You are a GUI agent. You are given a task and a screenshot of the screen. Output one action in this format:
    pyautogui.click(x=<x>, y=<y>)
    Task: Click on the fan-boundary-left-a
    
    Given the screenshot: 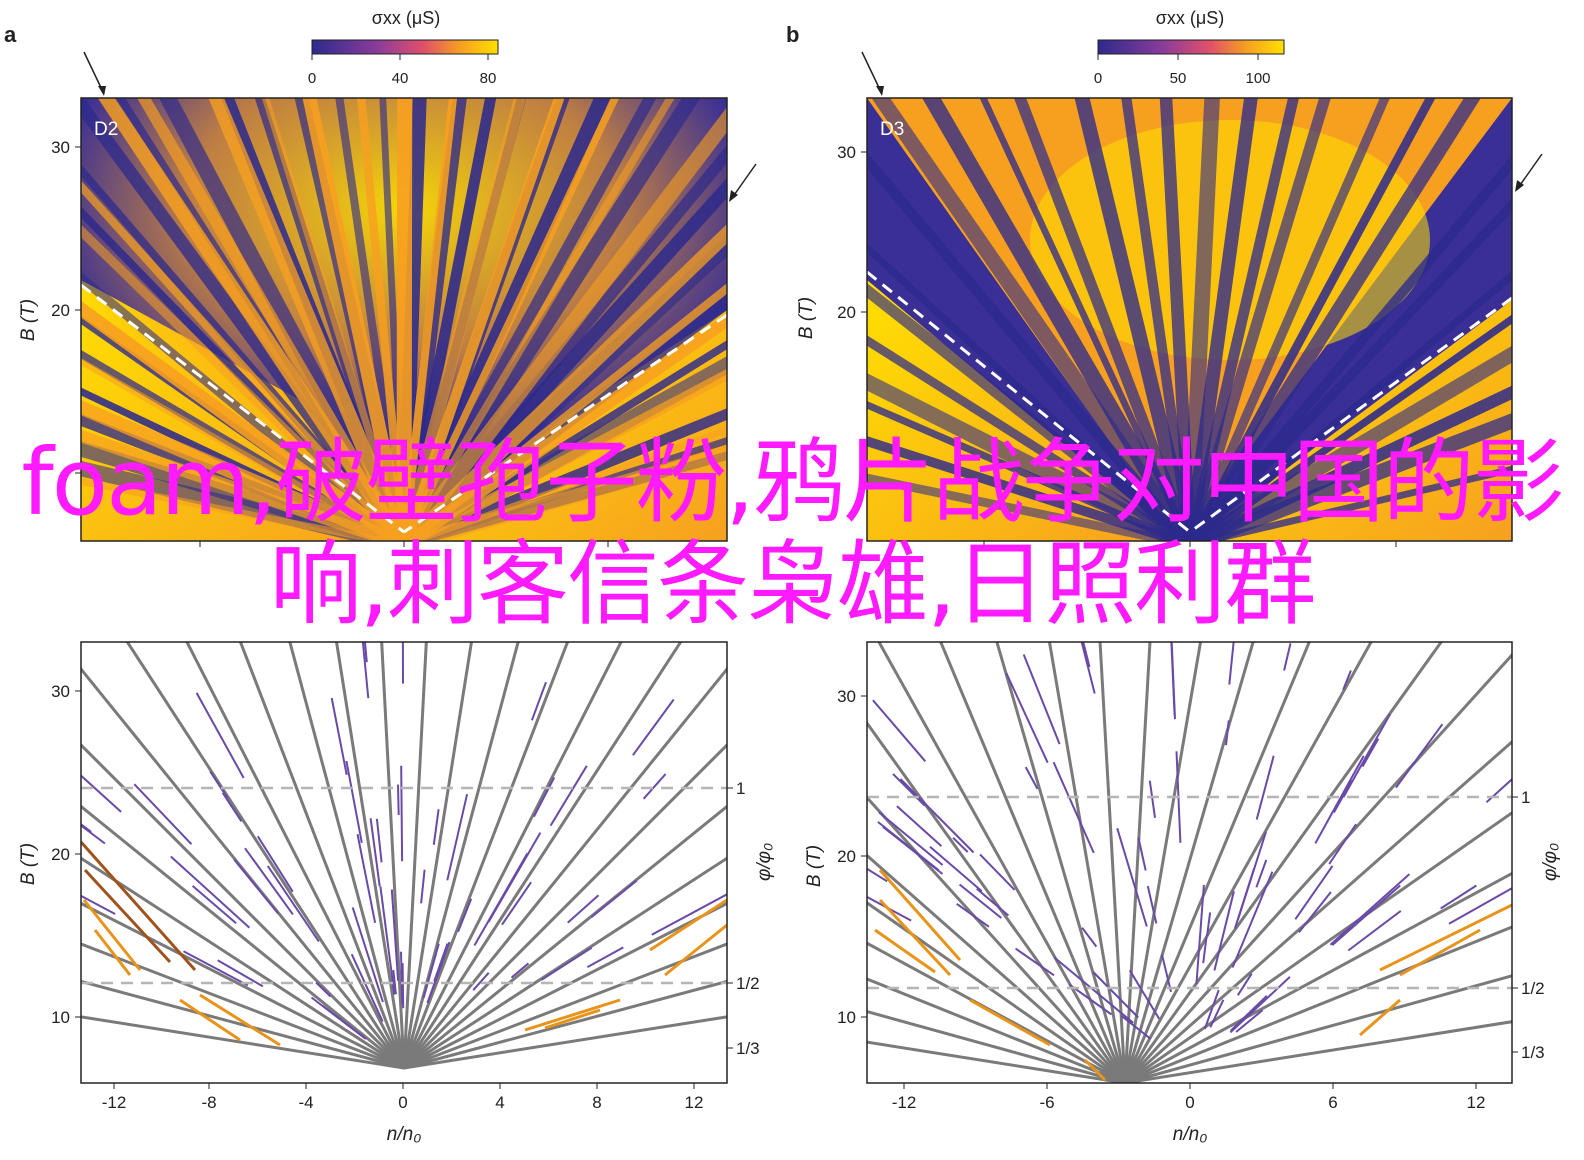 What is the action you would take?
    pyautogui.click(x=243, y=408)
    